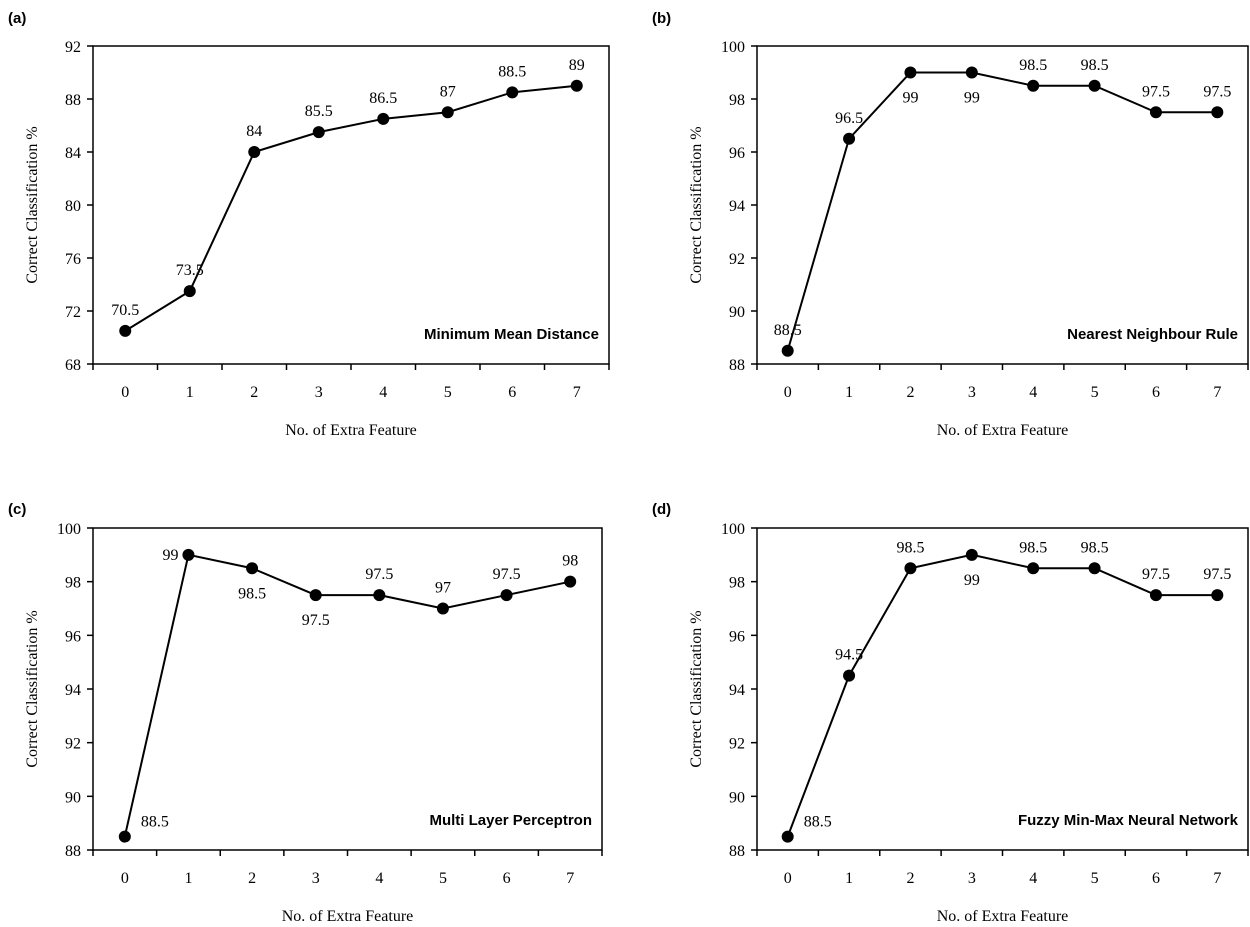  What do you see at coordinates (1003, 916) in the screenshot?
I see `x-axis-title: No. of Extra Feature` at bounding box center [1003, 916].